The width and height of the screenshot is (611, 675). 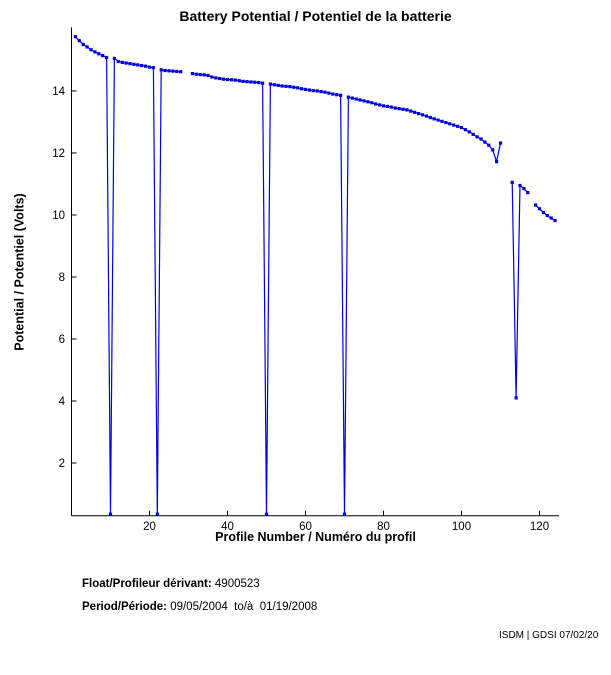 What do you see at coordinates (62, 278) in the screenshot?
I see `y-tick-label: 8` at bounding box center [62, 278].